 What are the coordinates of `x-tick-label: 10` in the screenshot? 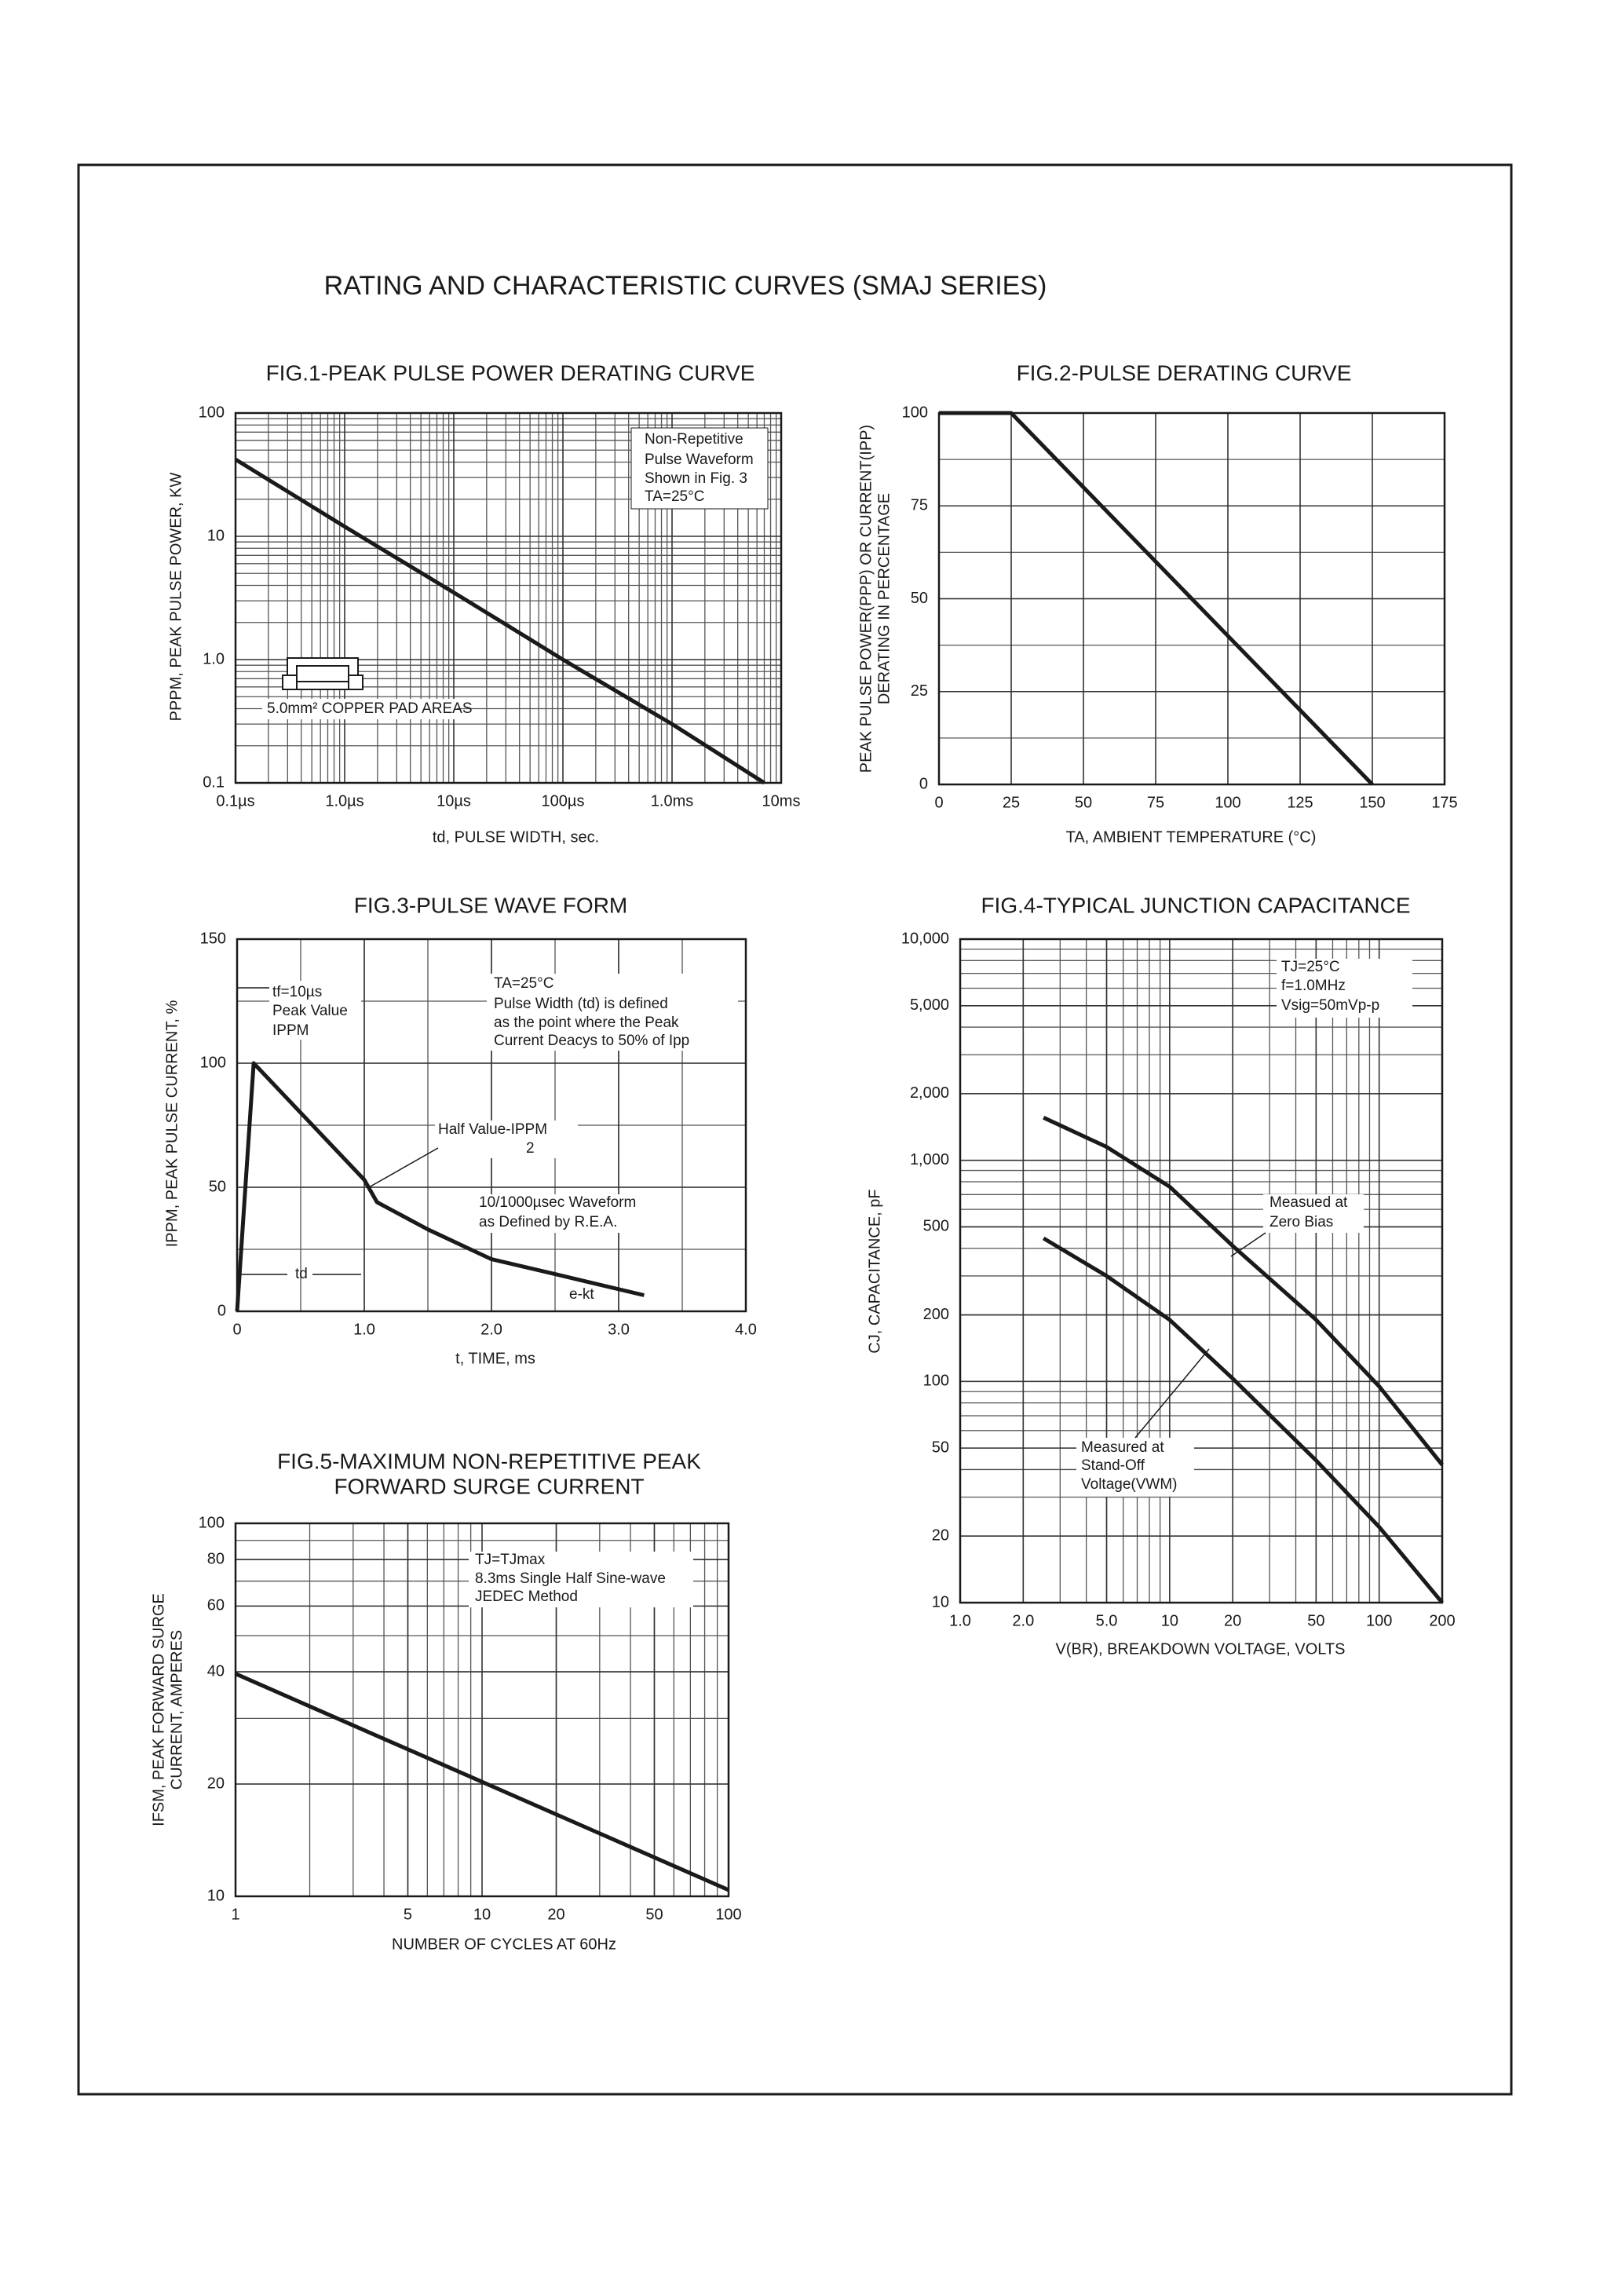 It's located at (1169, 1620).